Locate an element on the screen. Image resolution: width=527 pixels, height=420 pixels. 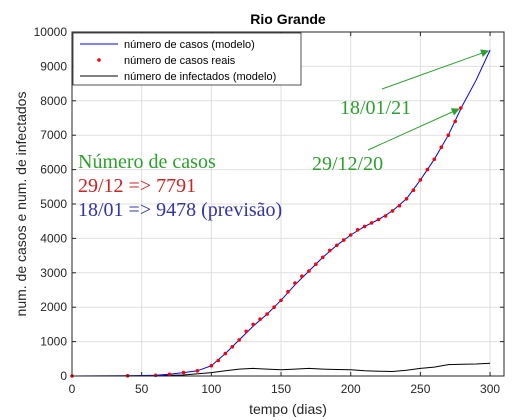
x-axis-label: tempo (dias) is located at coordinates (288, 409).